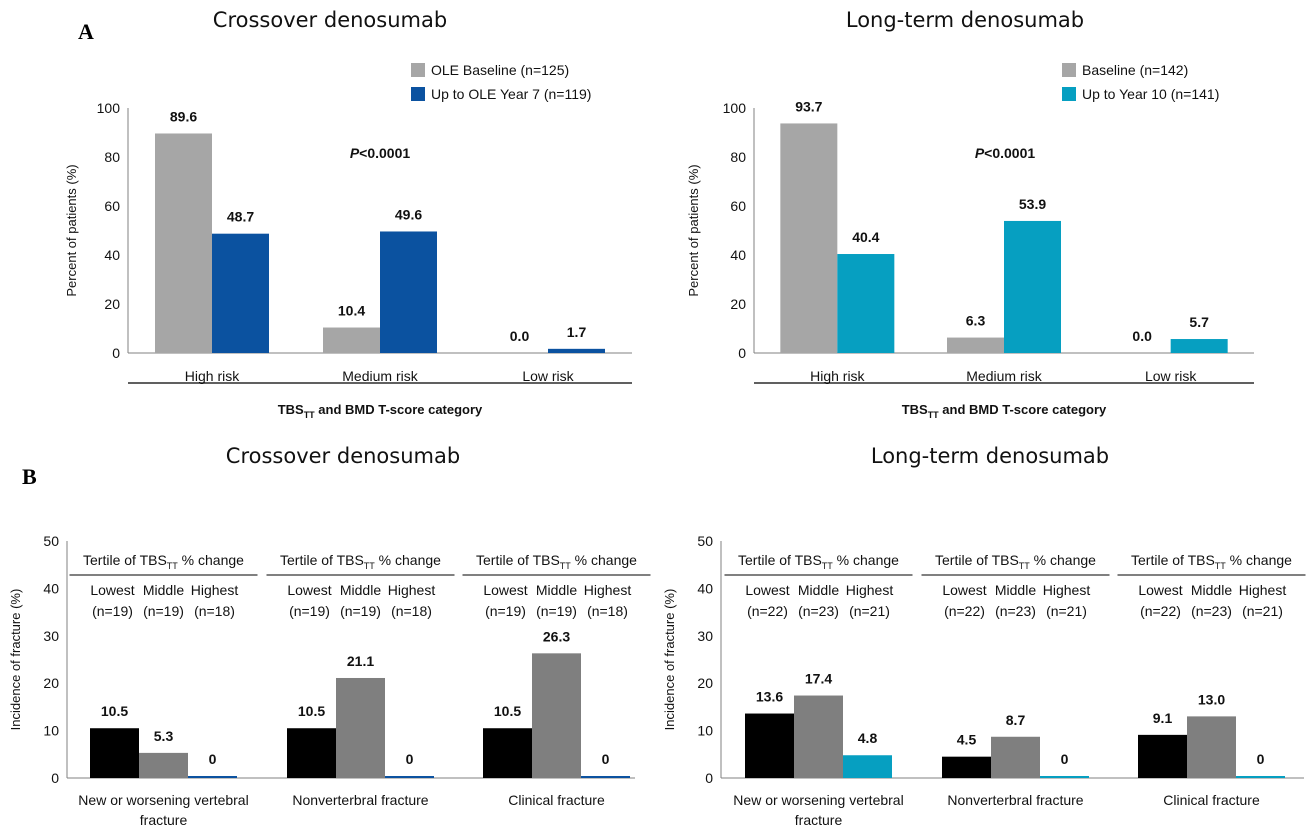  What do you see at coordinates (1015, 800) in the screenshot?
I see `x-category-label: Nonverterbral fracture` at bounding box center [1015, 800].